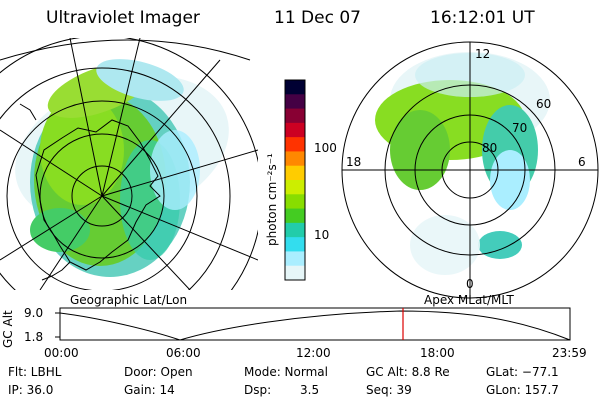  What do you see at coordinates (389, 390) in the screenshot?
I see `status-seq: Seq: 39` at bounding box center [389, 390].